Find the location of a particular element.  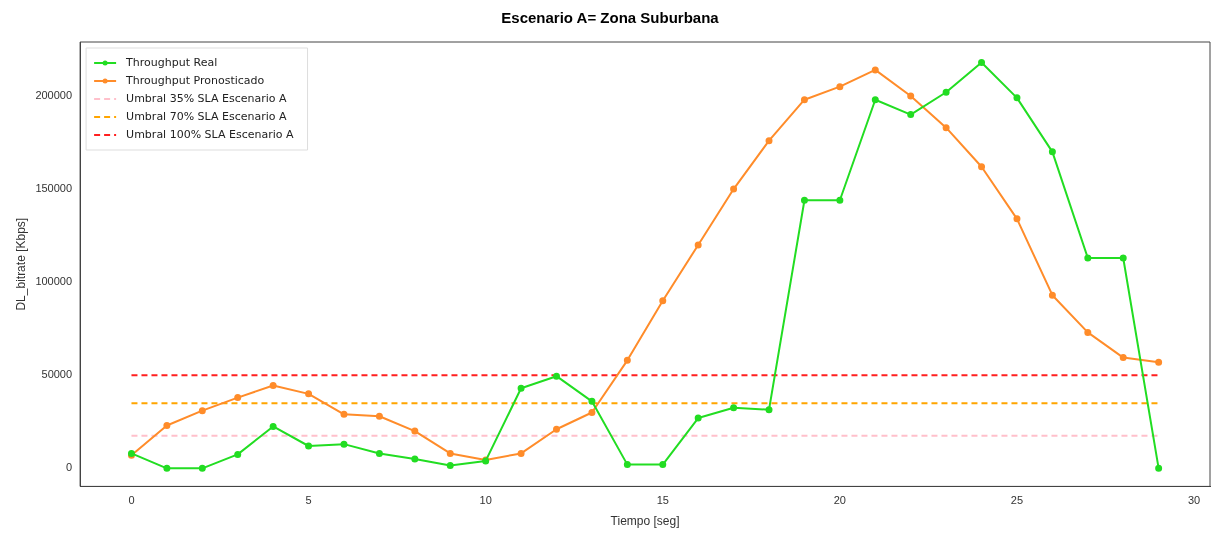

x-axis-title: Tiempo [seg] is located at coordinates (645, 521).